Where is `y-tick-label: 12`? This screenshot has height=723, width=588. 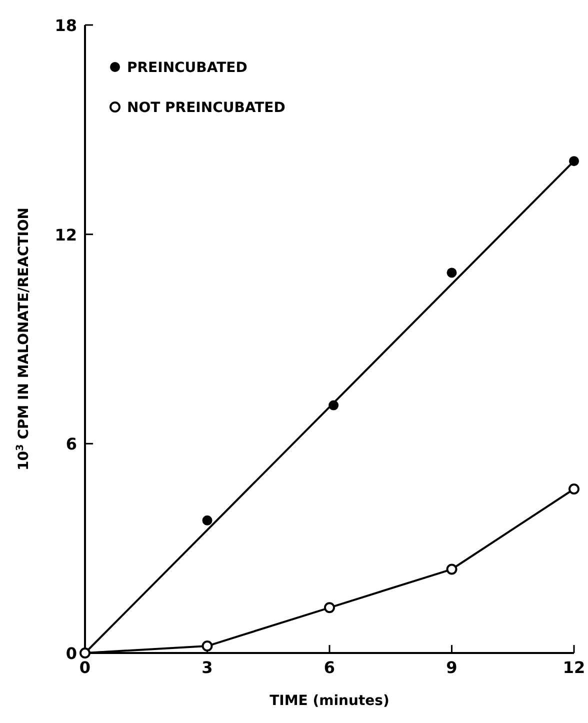
y-tick-label: 12 is located at coordinates (65, 234).